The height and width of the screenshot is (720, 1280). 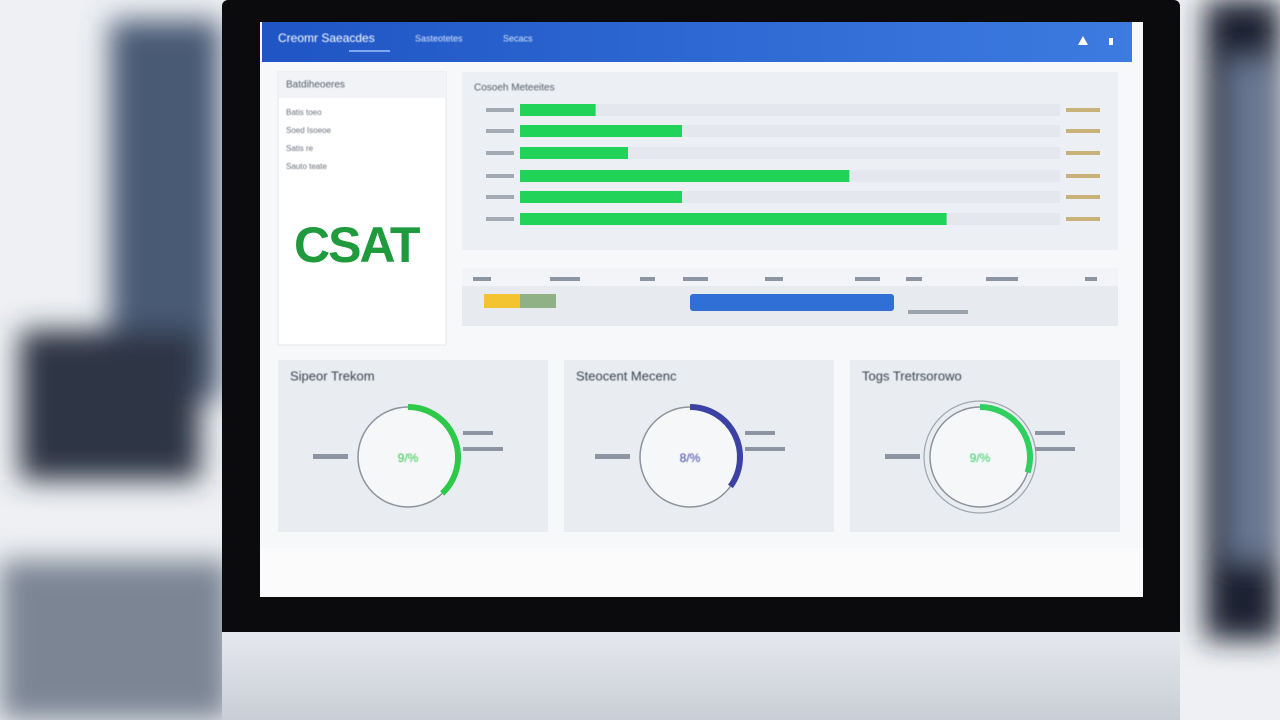 What do you see at coordinates (304, 112) in the screenshot?
I see `sidebar-item: Batis toeo` at bounding box center [304, 112].